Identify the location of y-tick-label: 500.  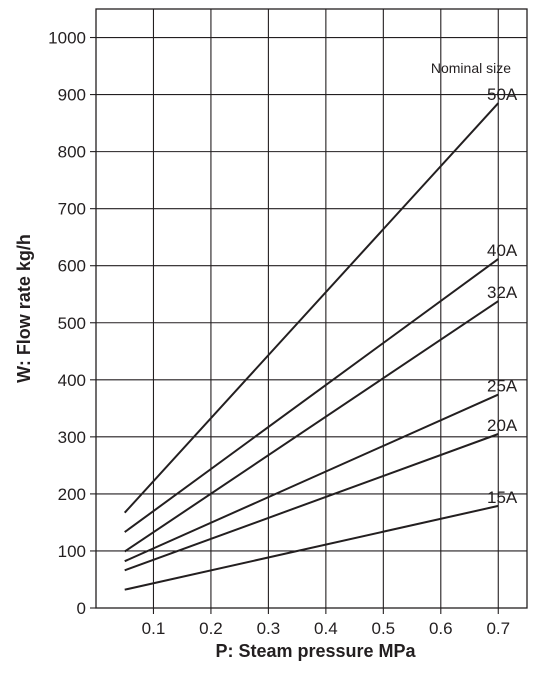
(72, 323).